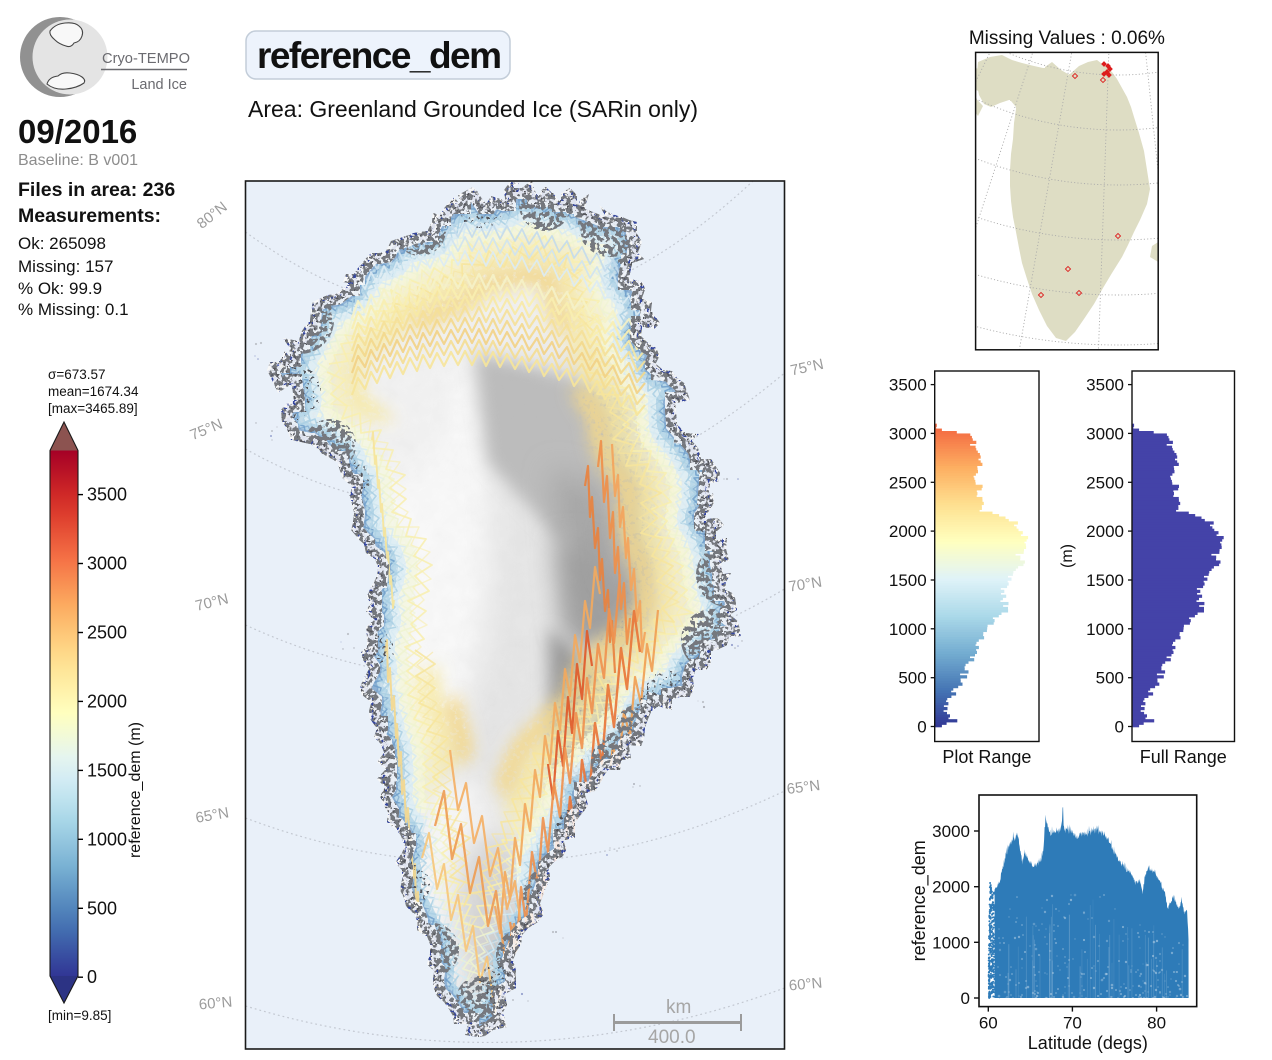 This screenshot has width=1272, height=1060. I want to click on svg-text: % Missing: 0.1, so click(73, 309).